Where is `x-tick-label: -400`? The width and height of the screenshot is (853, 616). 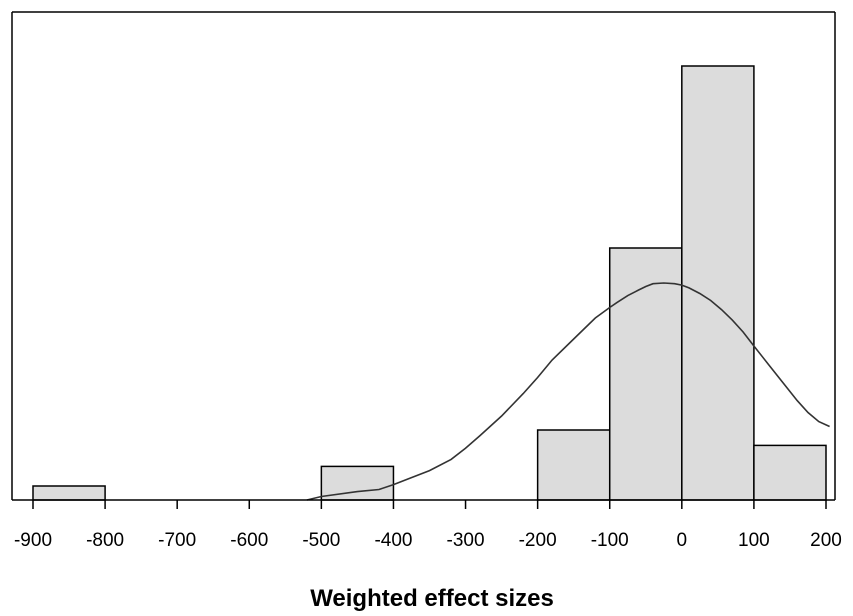 x-tick-label: -400 is located at coordinates (393, 540).